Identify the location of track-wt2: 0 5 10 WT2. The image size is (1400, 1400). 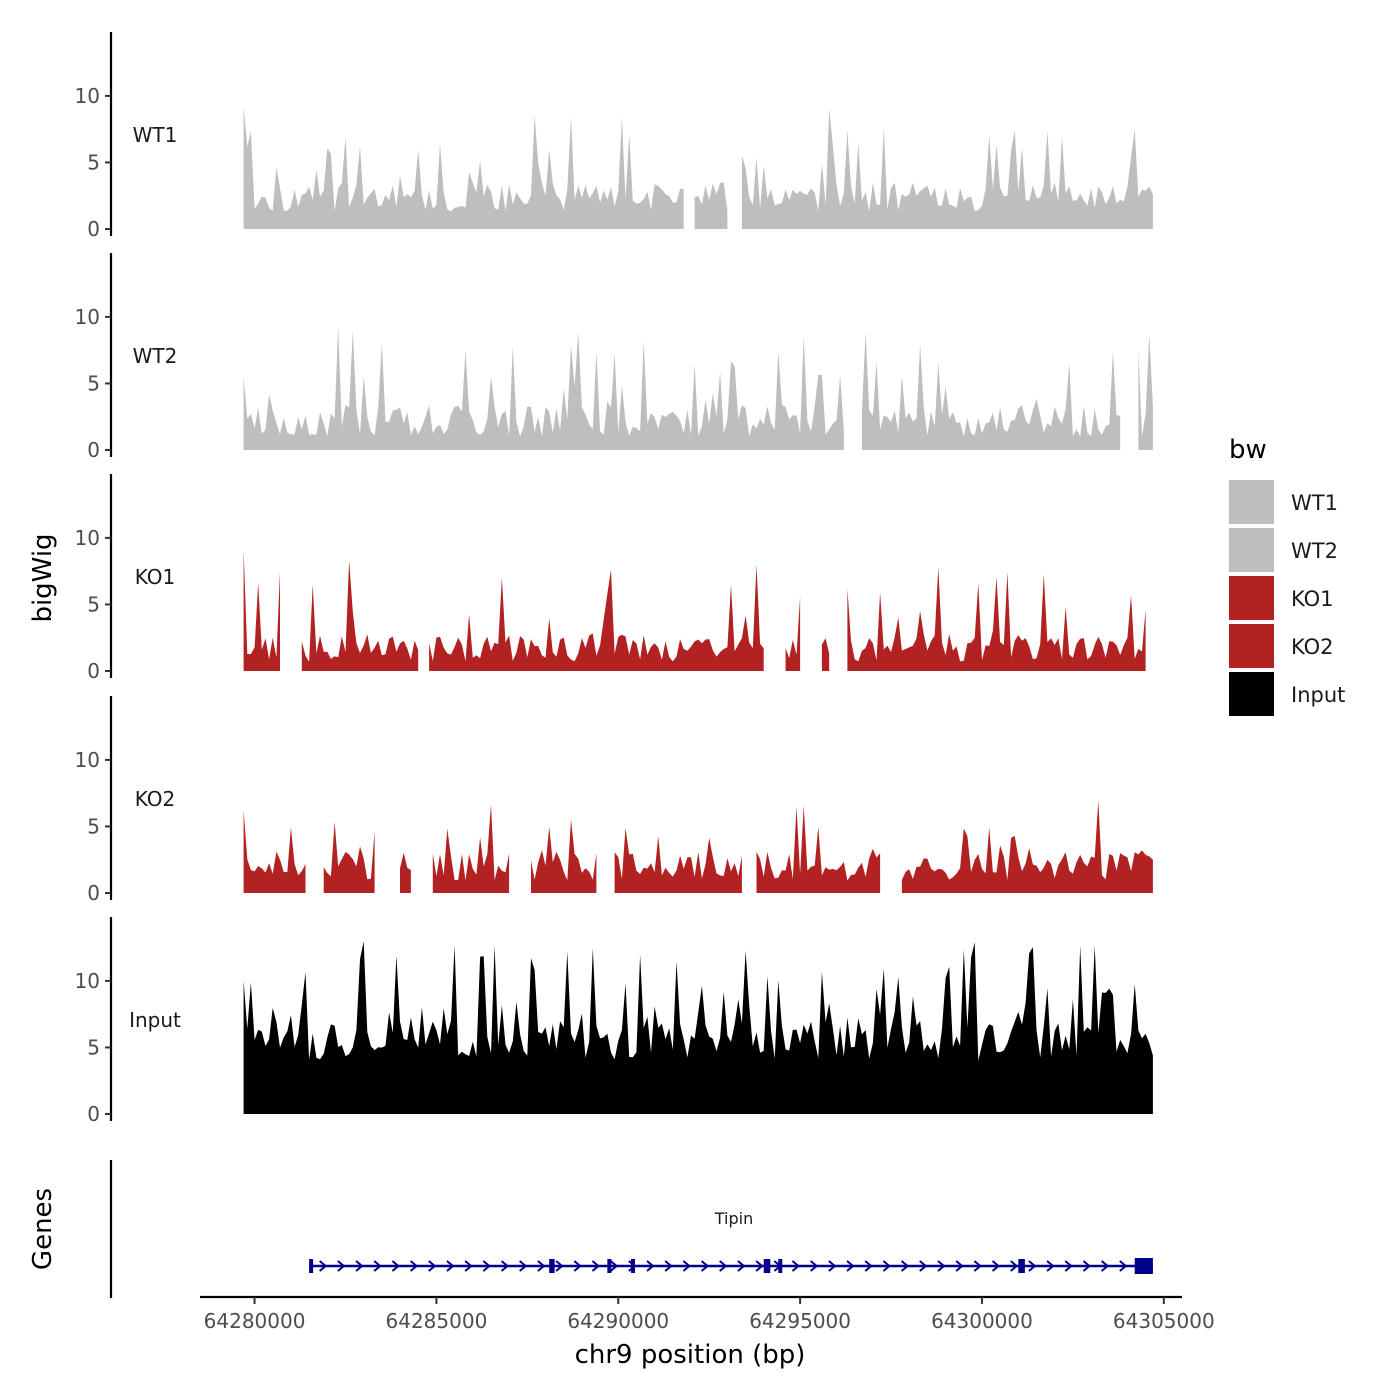
(614, 357).